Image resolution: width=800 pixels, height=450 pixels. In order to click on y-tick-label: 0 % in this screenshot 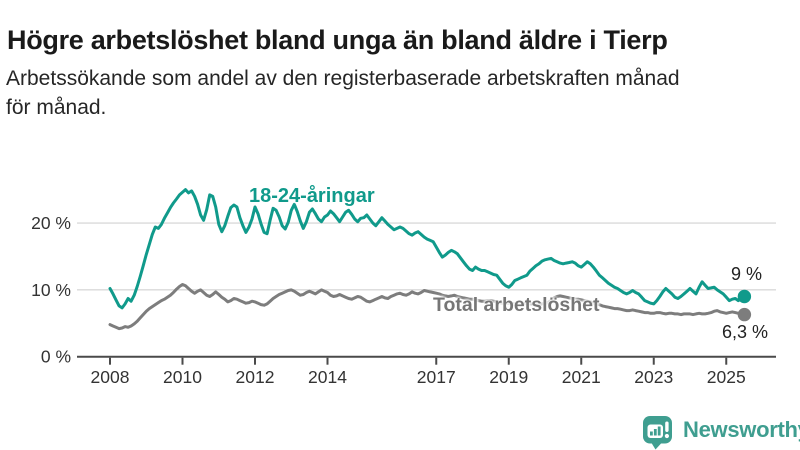, I will do `click(56, 357)`.